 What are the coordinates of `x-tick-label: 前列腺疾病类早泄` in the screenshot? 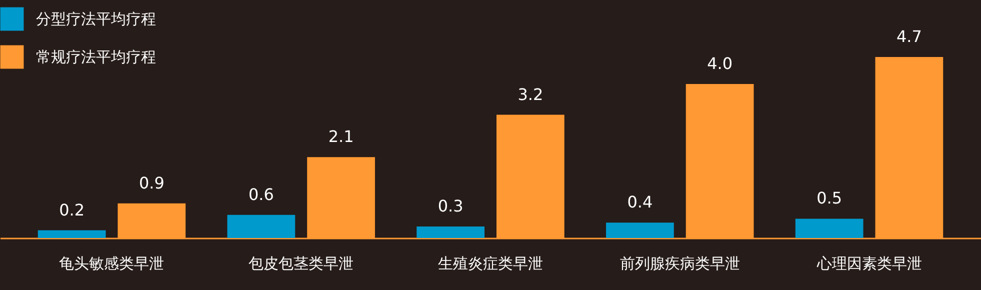 It's located at (680, 263).